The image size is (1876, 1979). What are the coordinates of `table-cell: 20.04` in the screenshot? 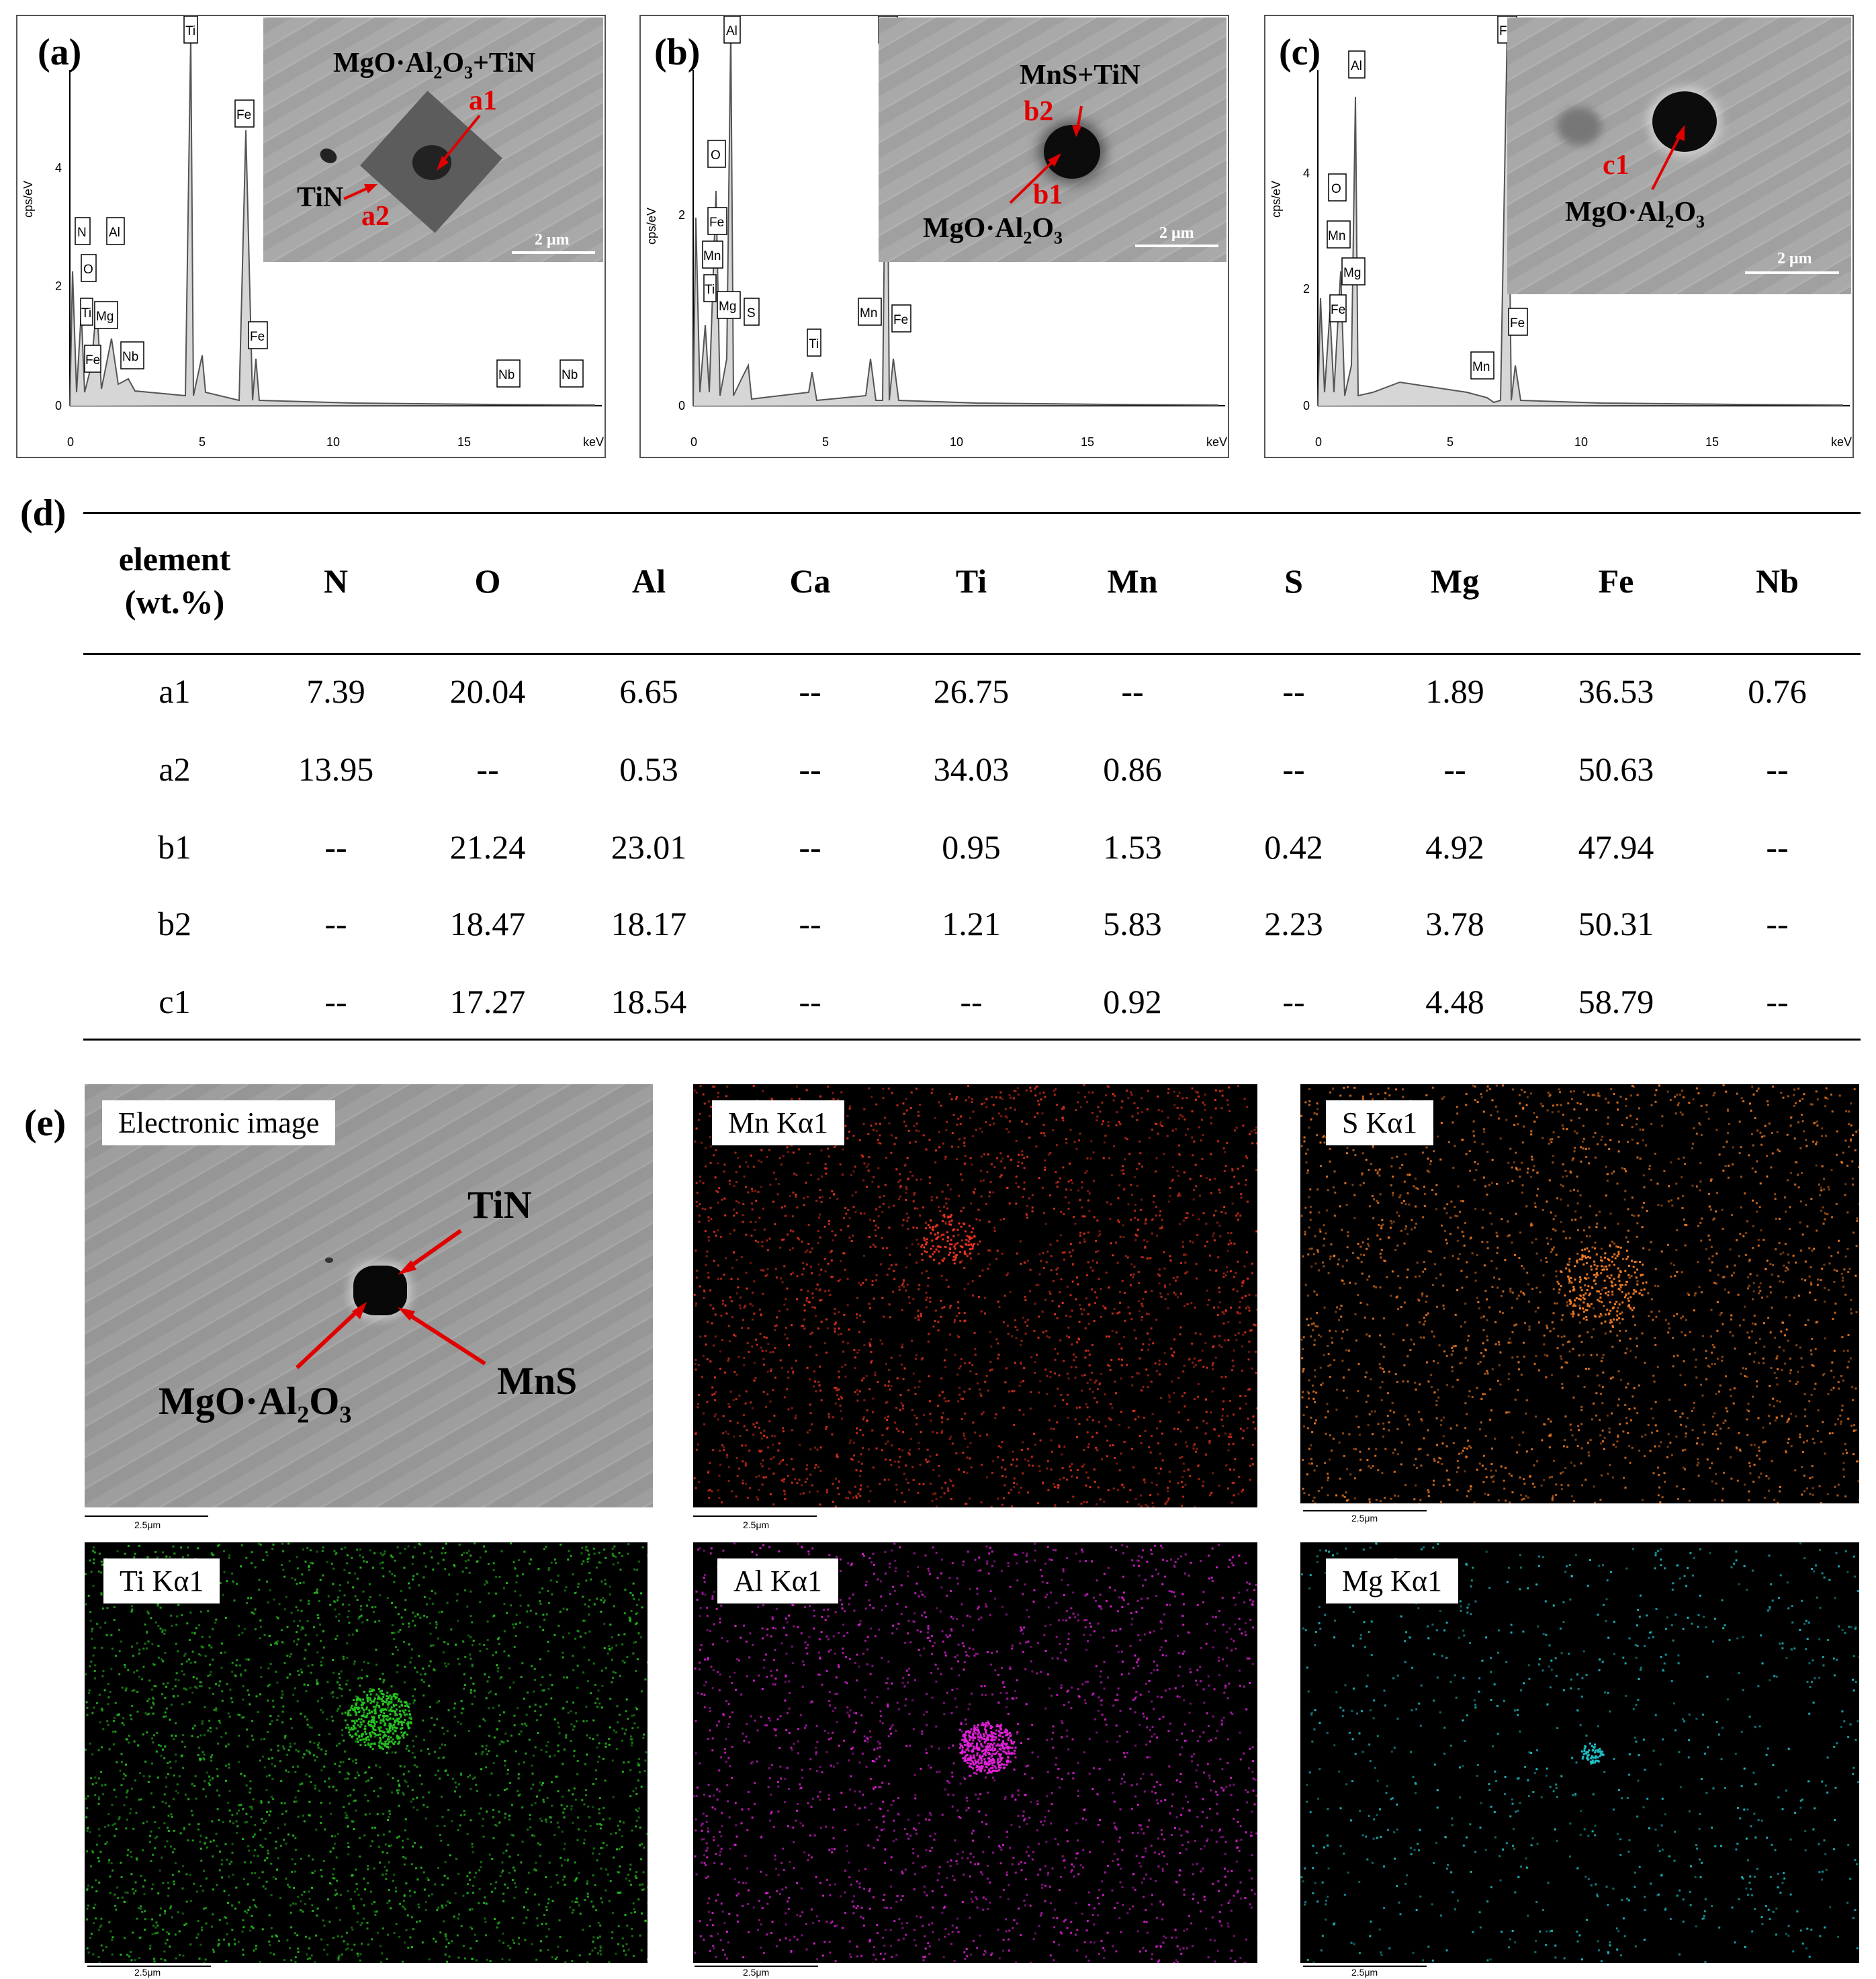 It's located at (487, 691).